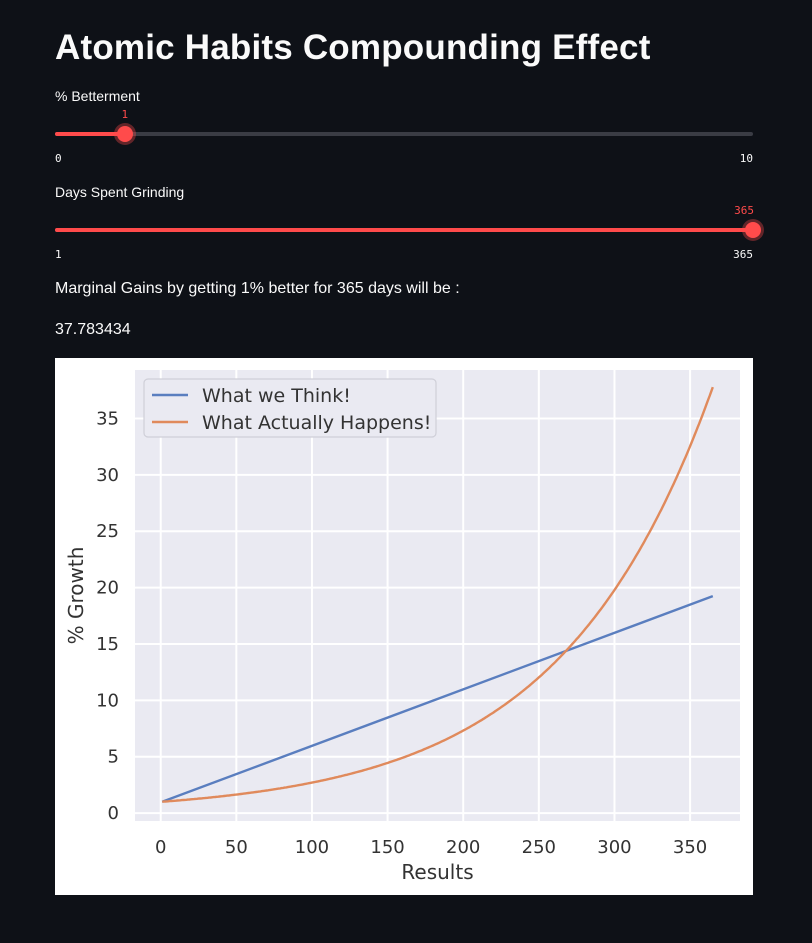 The image size is (812, 943). I want to click on betterment-slider: 1 0 10, so click(404, 136).